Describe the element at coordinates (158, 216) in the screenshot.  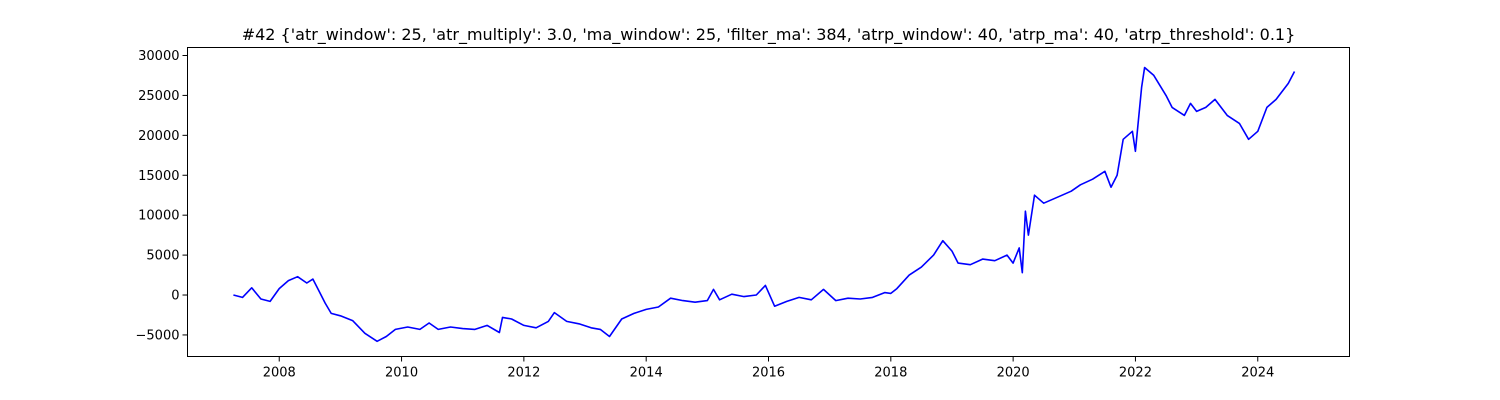
I see `y-tick-label: 10000` at that location.